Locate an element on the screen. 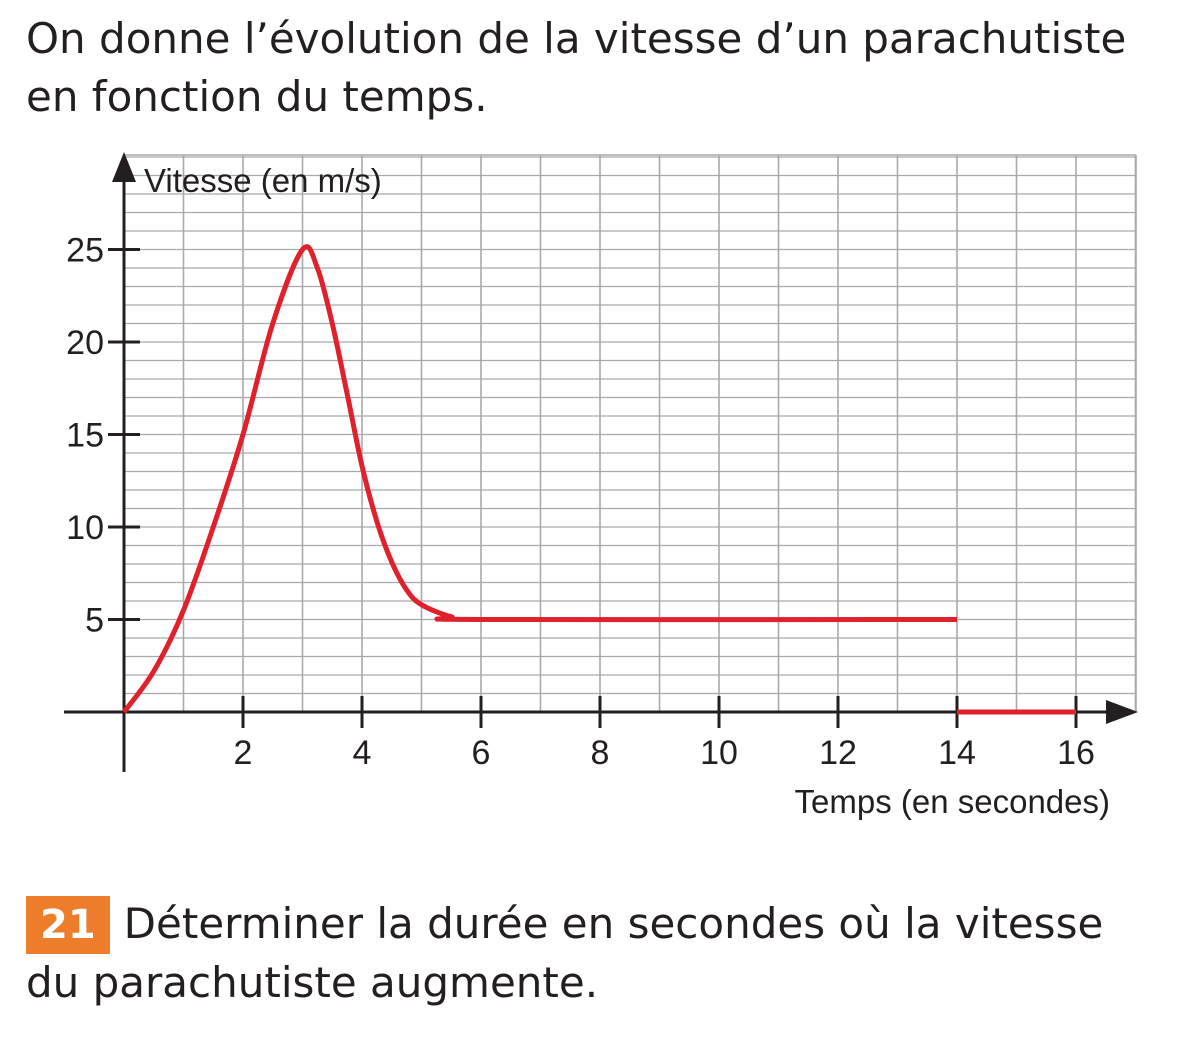 Image resolution: width=1200 pixels, height=1060 pixels. x-tick-label: 10 is located at coordinates (719, 753).